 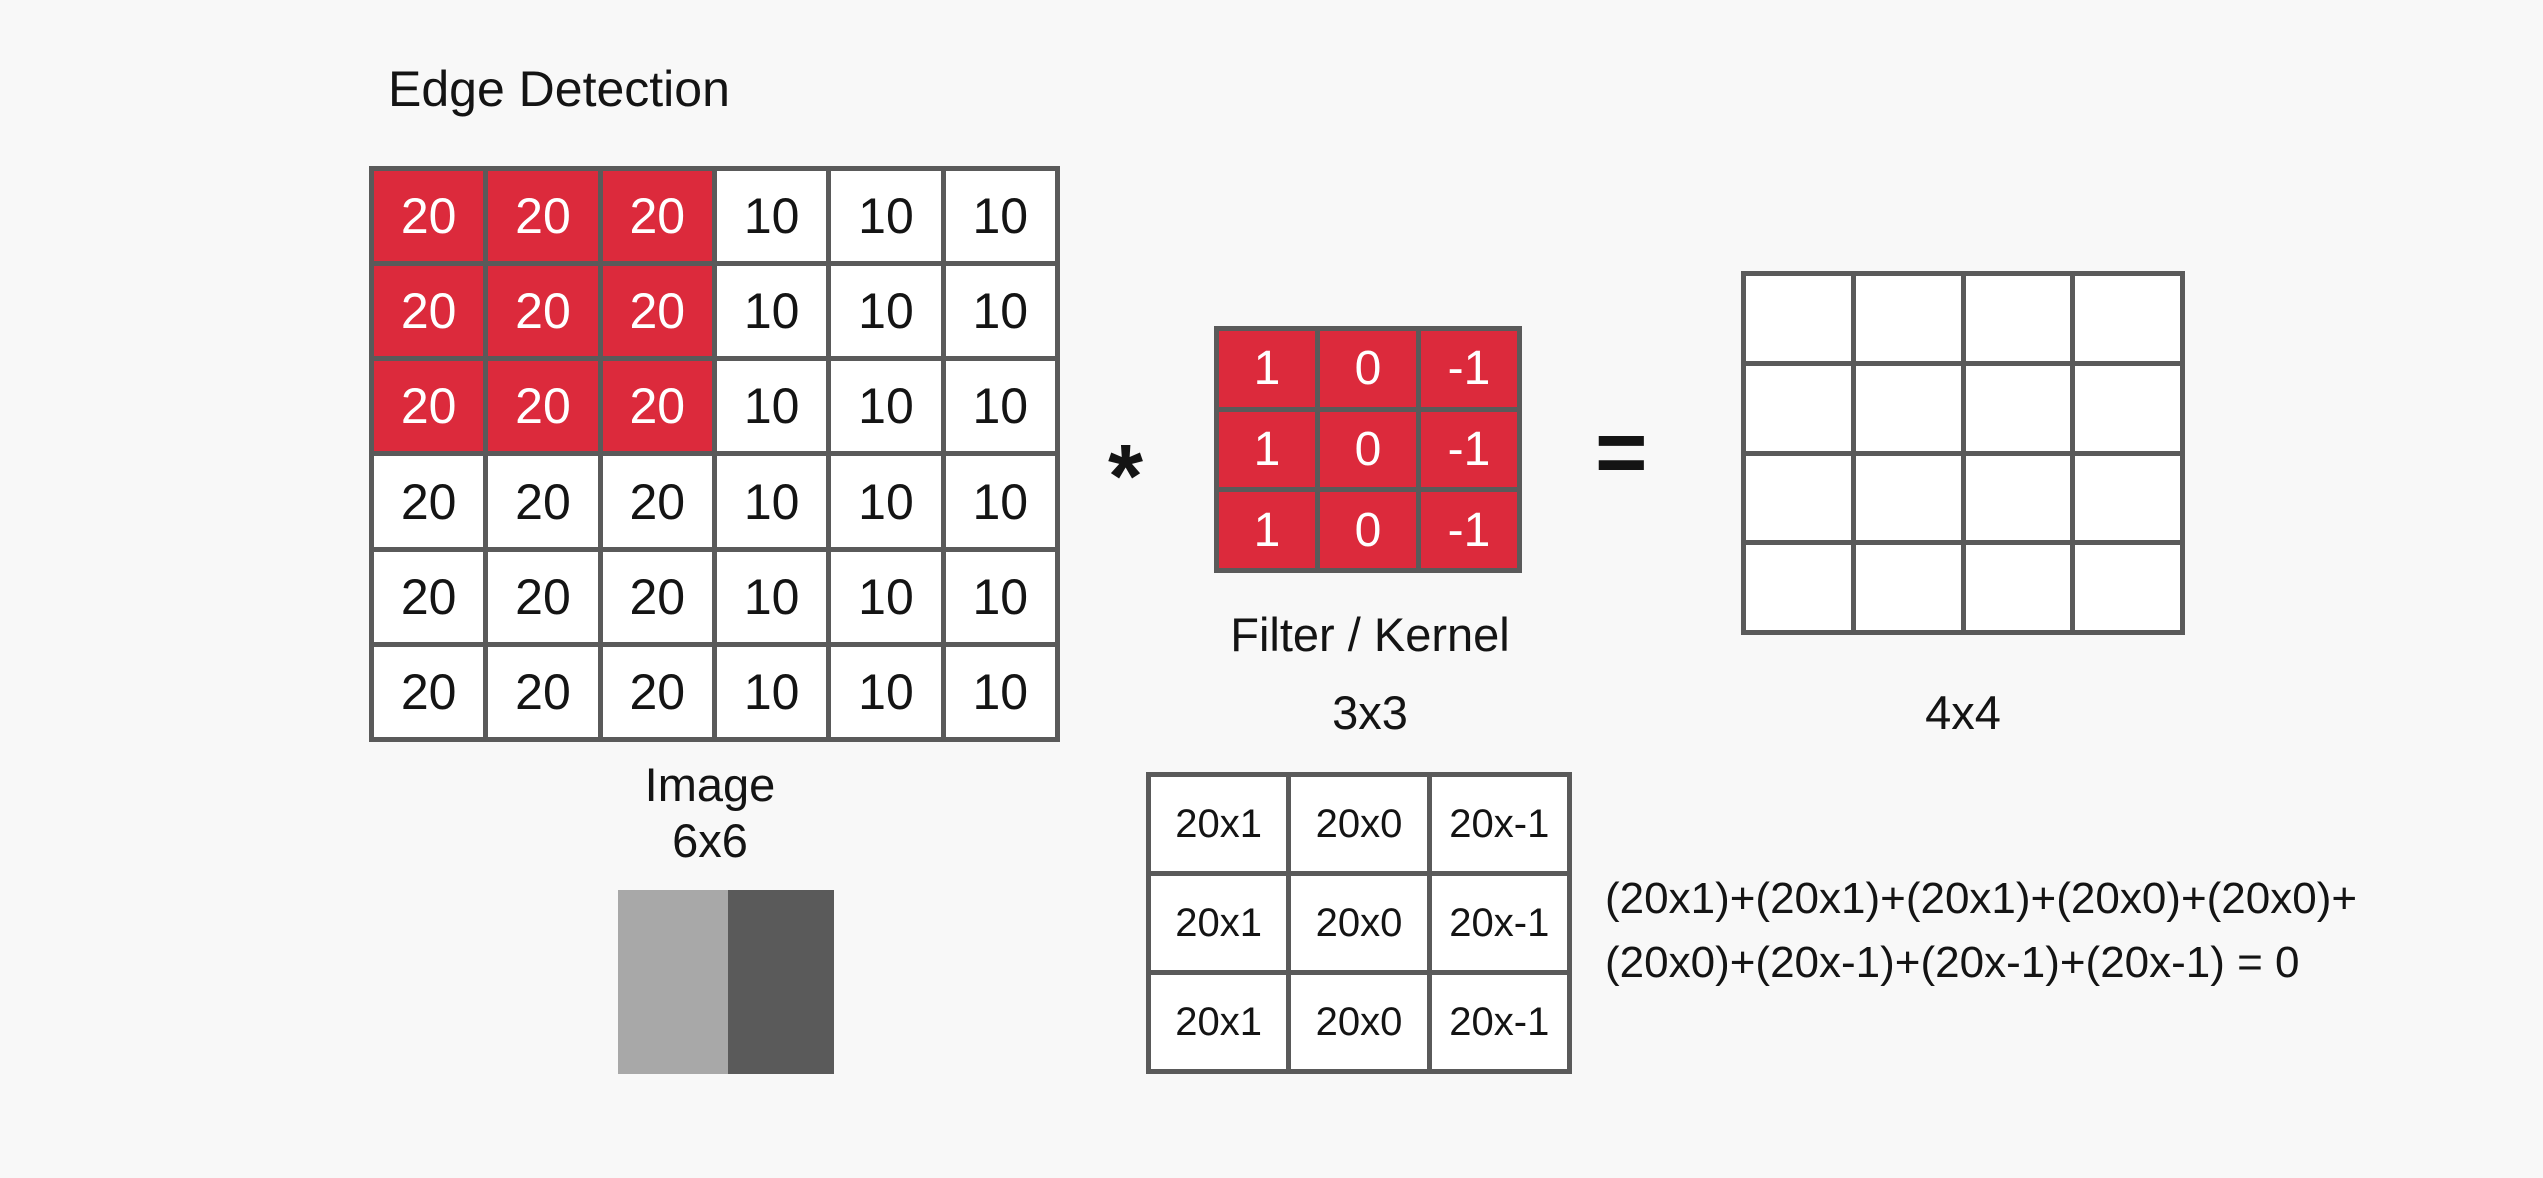 I want to click on equation-line-2: (20x0)+(20x-1)+(20x-1)+(20x-1) = 0, so click(x=1952, y=962).